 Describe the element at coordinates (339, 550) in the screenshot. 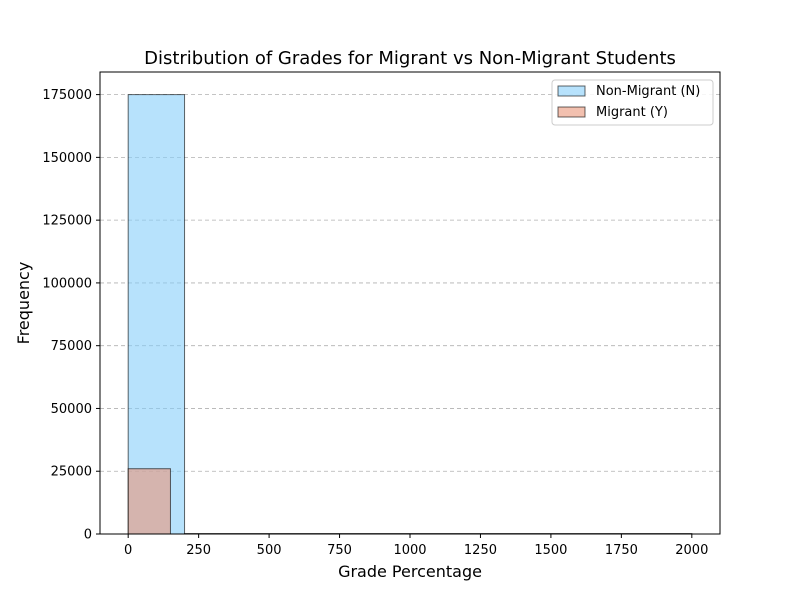

I see `x-tick-label: 750` at that location.